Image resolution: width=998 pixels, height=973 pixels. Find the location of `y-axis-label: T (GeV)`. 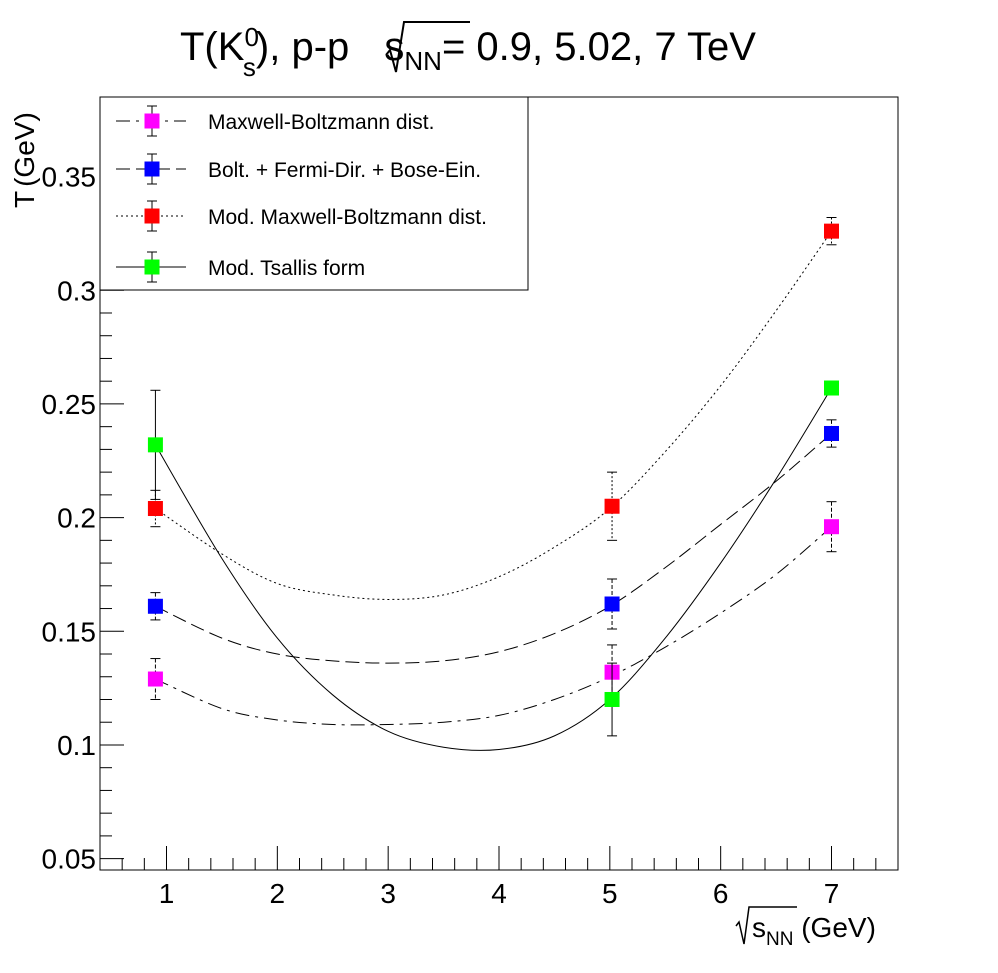

y-axis-label: T (GeV) is located at coordinates (24, 160).